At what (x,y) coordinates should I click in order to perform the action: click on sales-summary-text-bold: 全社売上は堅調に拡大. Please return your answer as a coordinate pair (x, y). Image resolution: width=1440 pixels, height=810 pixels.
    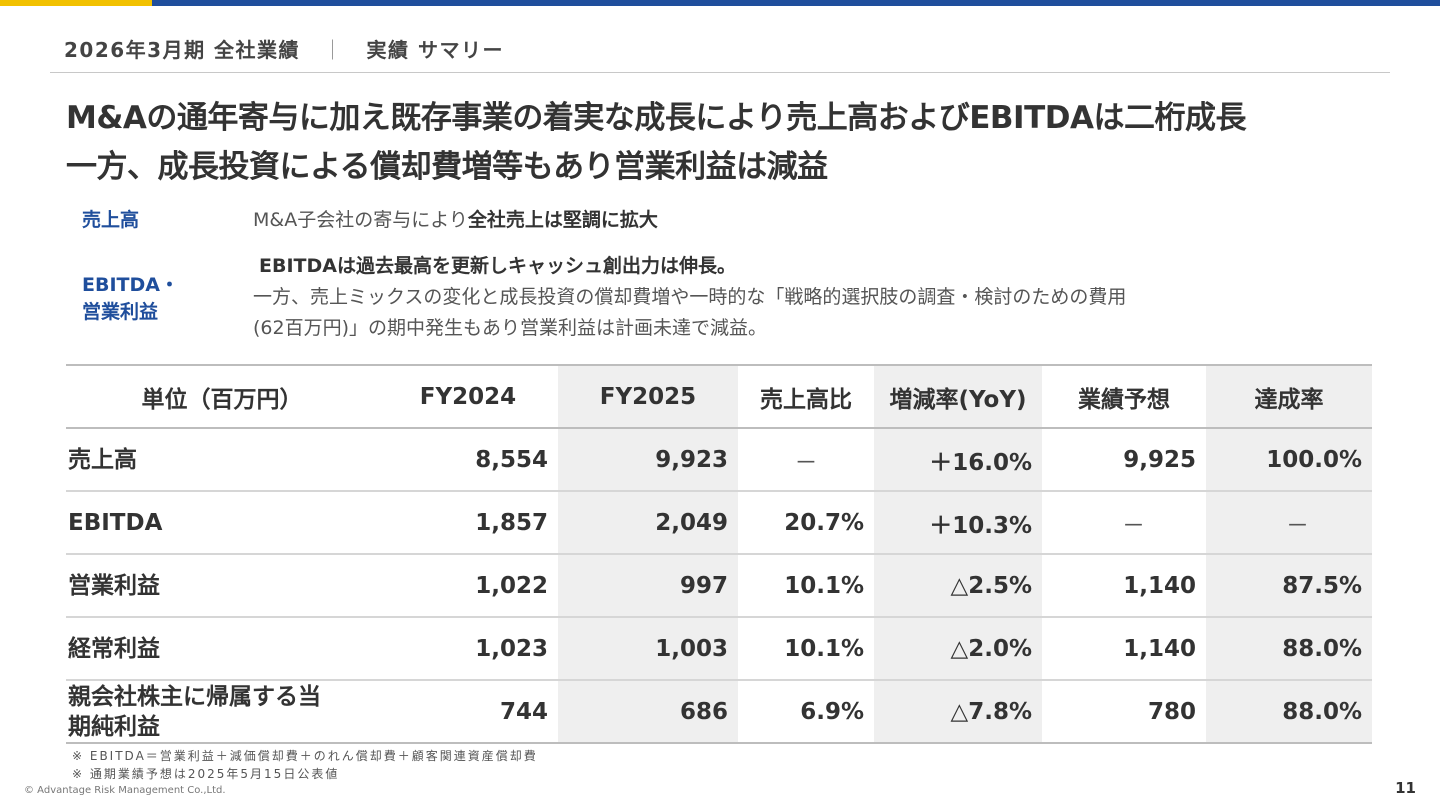
    Looking at the image, I should click on (562, 220).